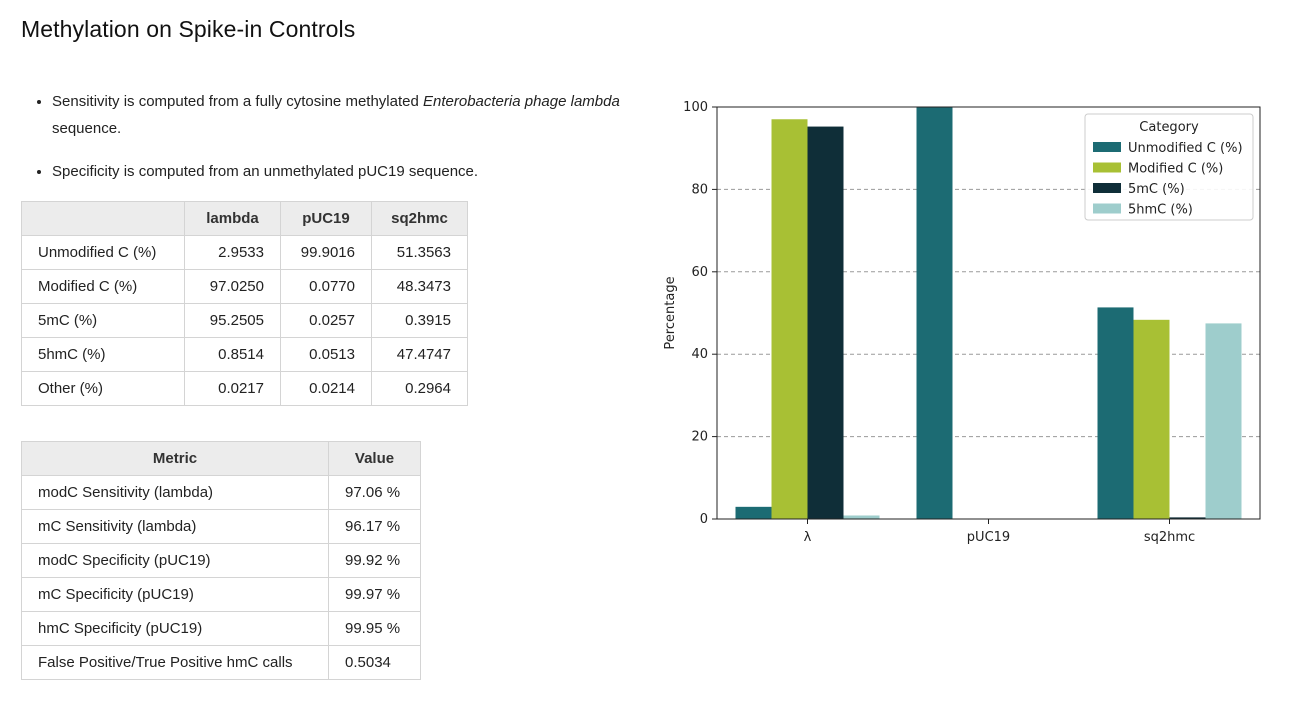 Image resolution: width=1295 pixels, height=703 pixels. I want to click on column-header: sq2hmc, so click(419, 218).